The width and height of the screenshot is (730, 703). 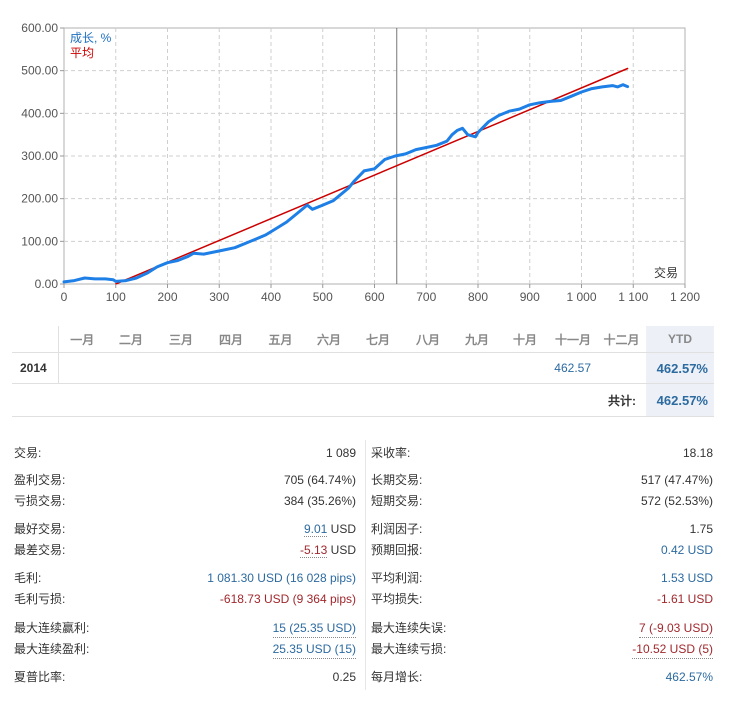 I want to click on stat-average-profit: 平均利润: 1.53 USD, so click(x=543, y=578).